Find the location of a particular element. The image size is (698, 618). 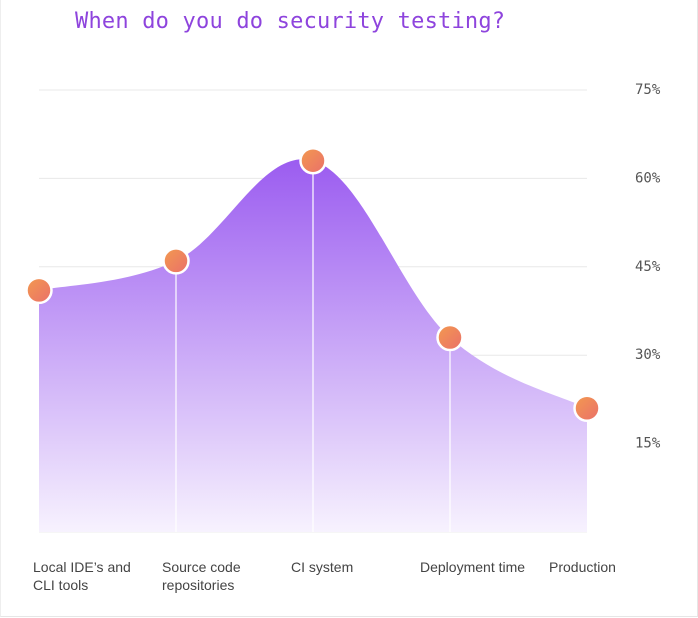

x-tick-label: Deployment time is located at coordinates (480, 567).